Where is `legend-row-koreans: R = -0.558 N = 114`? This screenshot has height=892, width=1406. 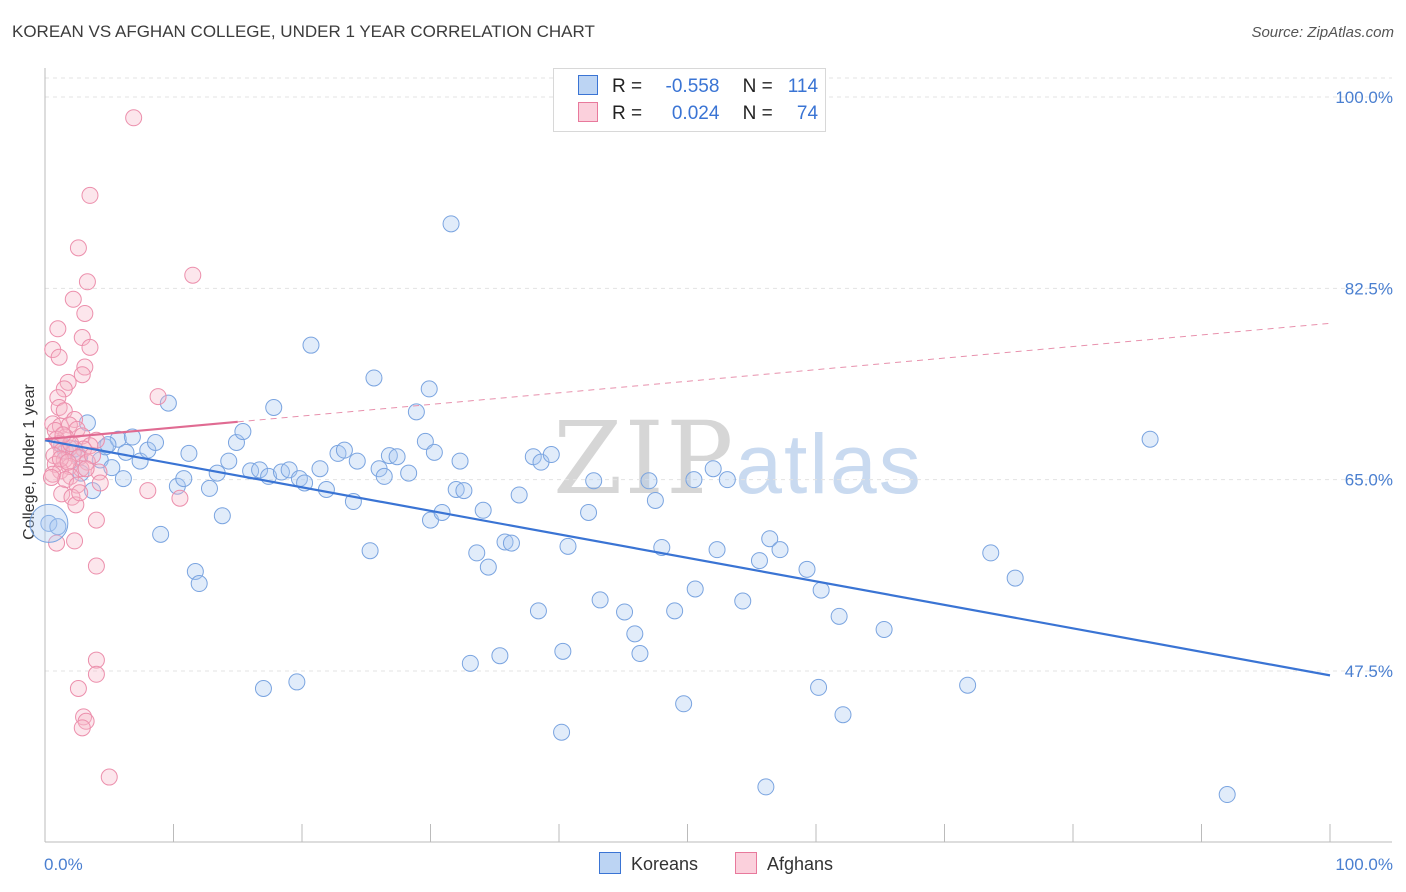 legend-row-koreans: R = -0.558 N = 114 is located at coordinates (698, 87).